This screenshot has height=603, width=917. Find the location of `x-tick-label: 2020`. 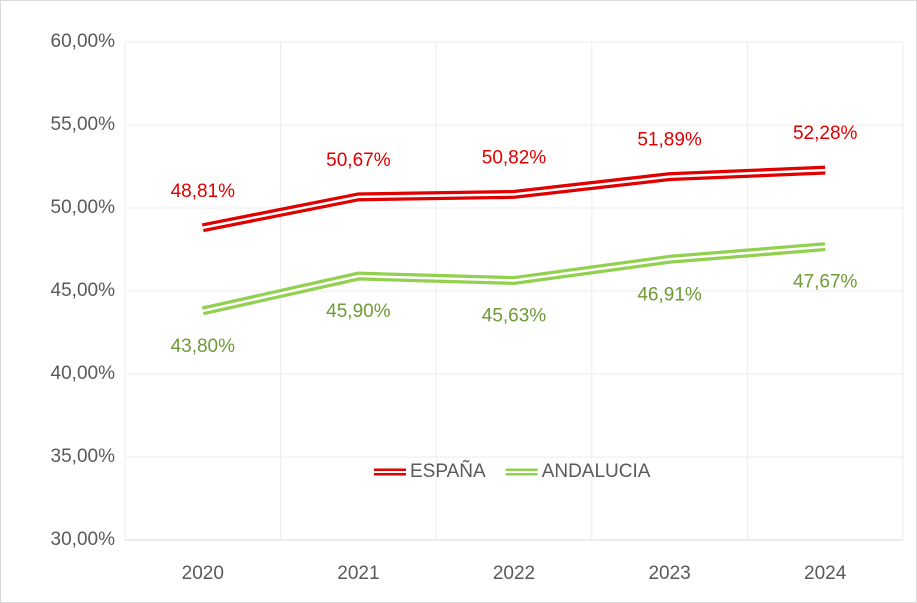

x-tick-label: 2020 is located at coordinates (203, 573).